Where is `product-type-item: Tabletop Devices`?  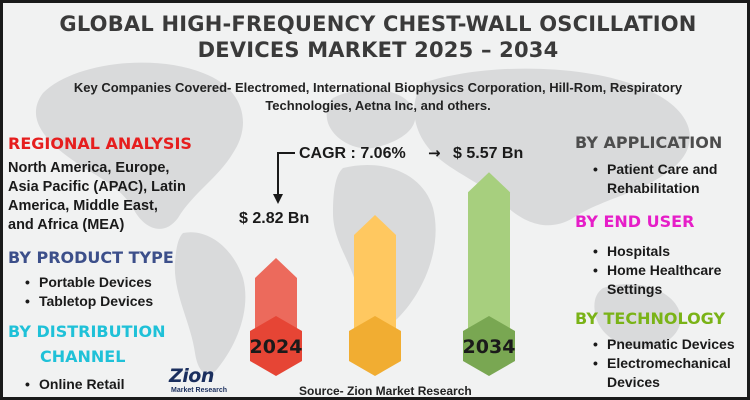 product-type-item: Tabletop Devices is located at coordinates (89, 301).